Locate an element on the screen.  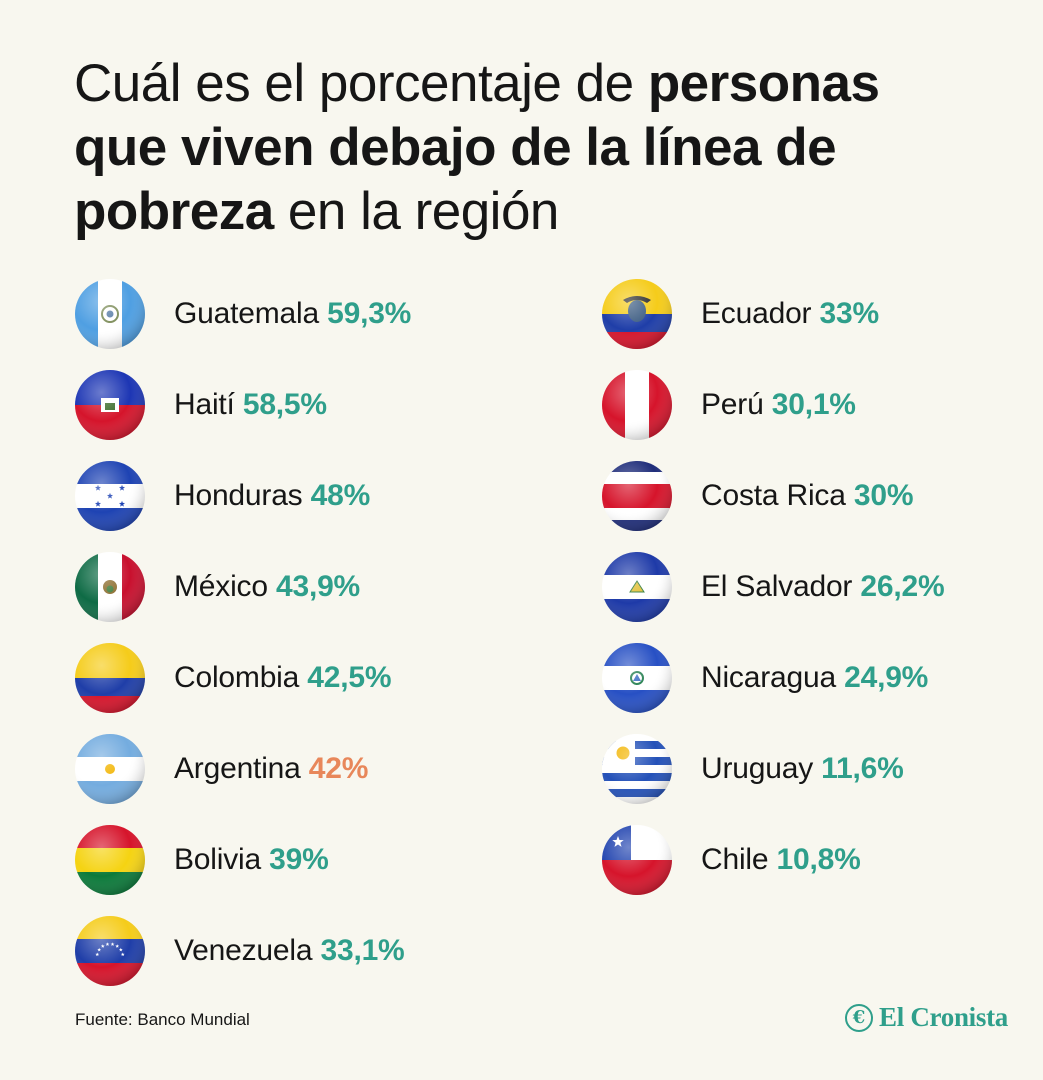
poverty-percentage: 59,3% is located at coordinates (369, 313).